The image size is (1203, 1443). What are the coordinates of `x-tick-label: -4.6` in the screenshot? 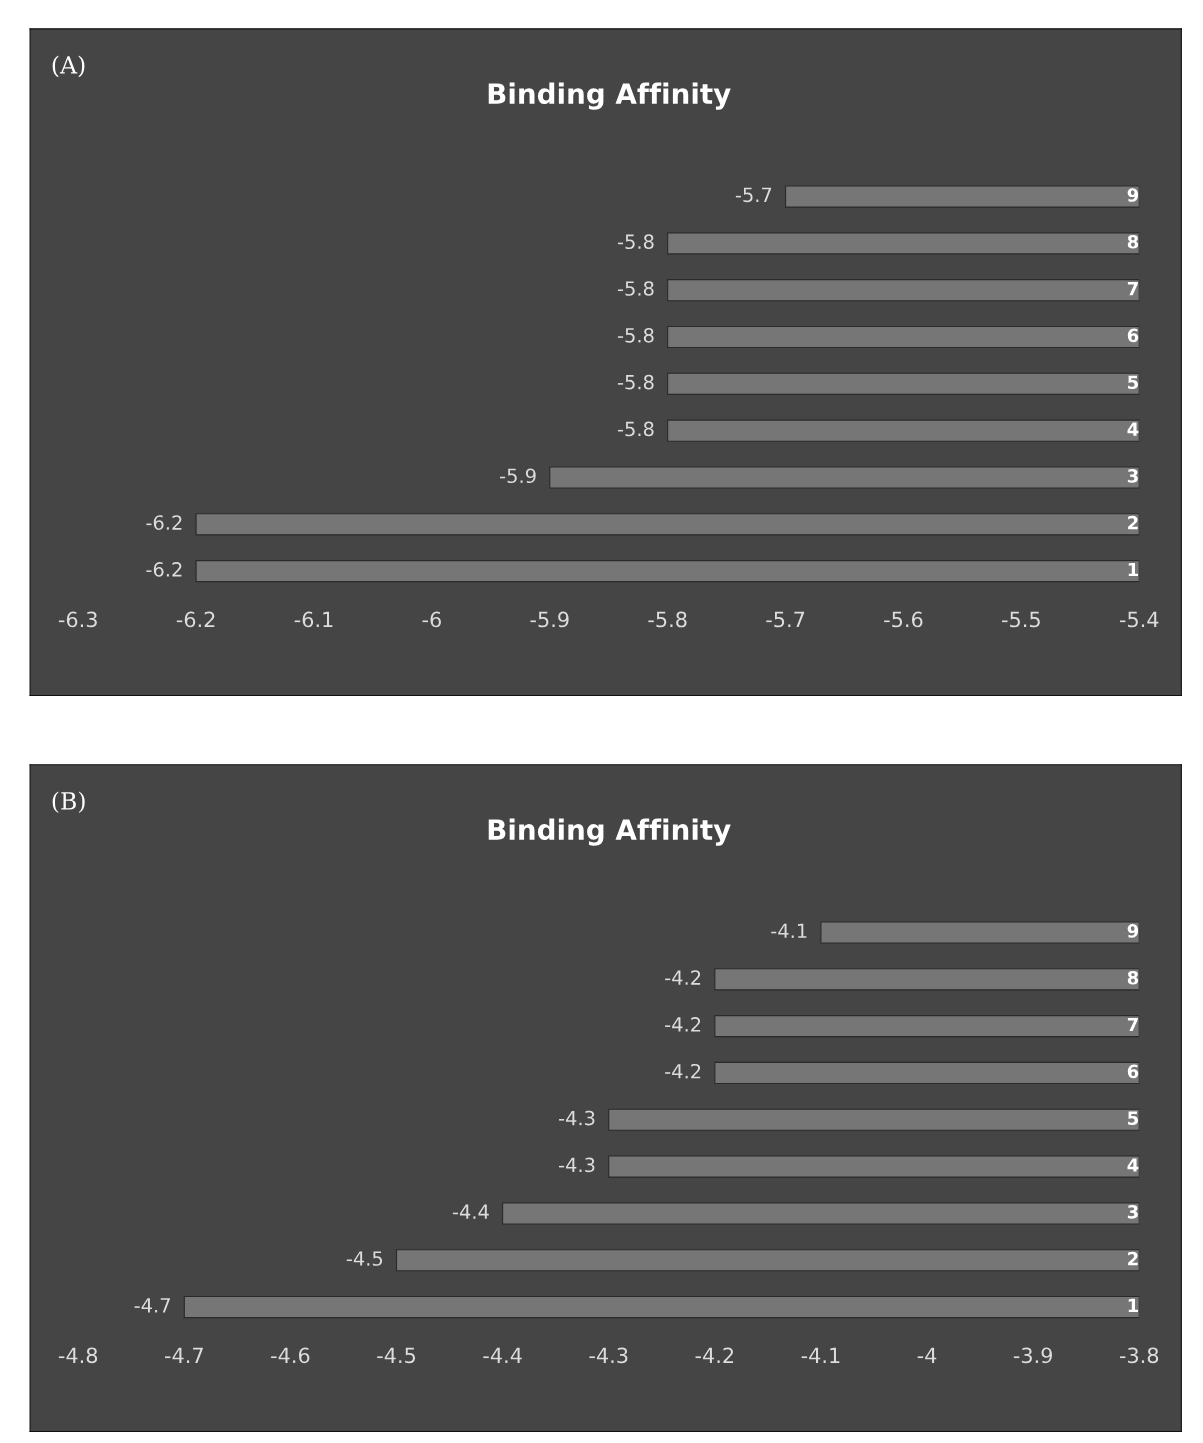 It's located at (290, 1355).